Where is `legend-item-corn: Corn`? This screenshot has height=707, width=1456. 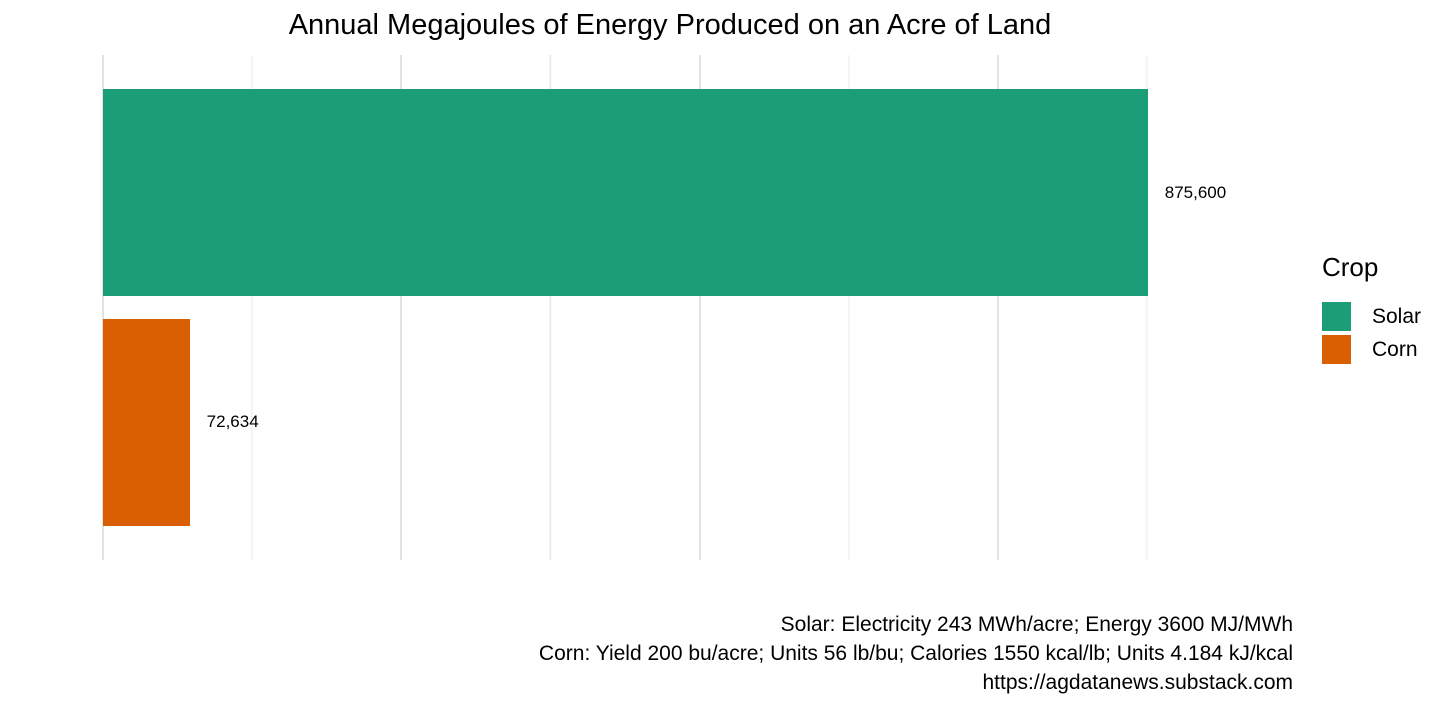
legend-item-corn: Corn is located at coordinates (1371, 349).